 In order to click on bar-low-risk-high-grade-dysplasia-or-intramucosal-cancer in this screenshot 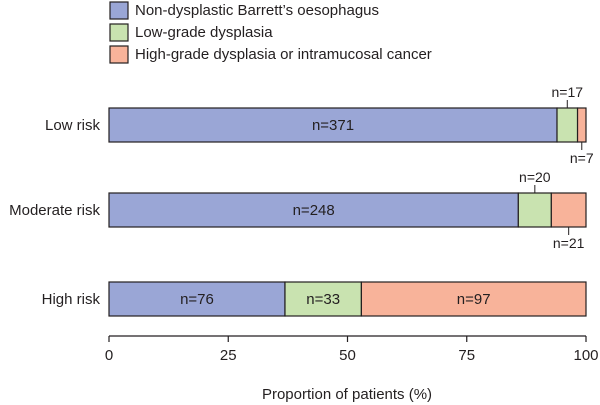, I will do `click(581, 125)`.